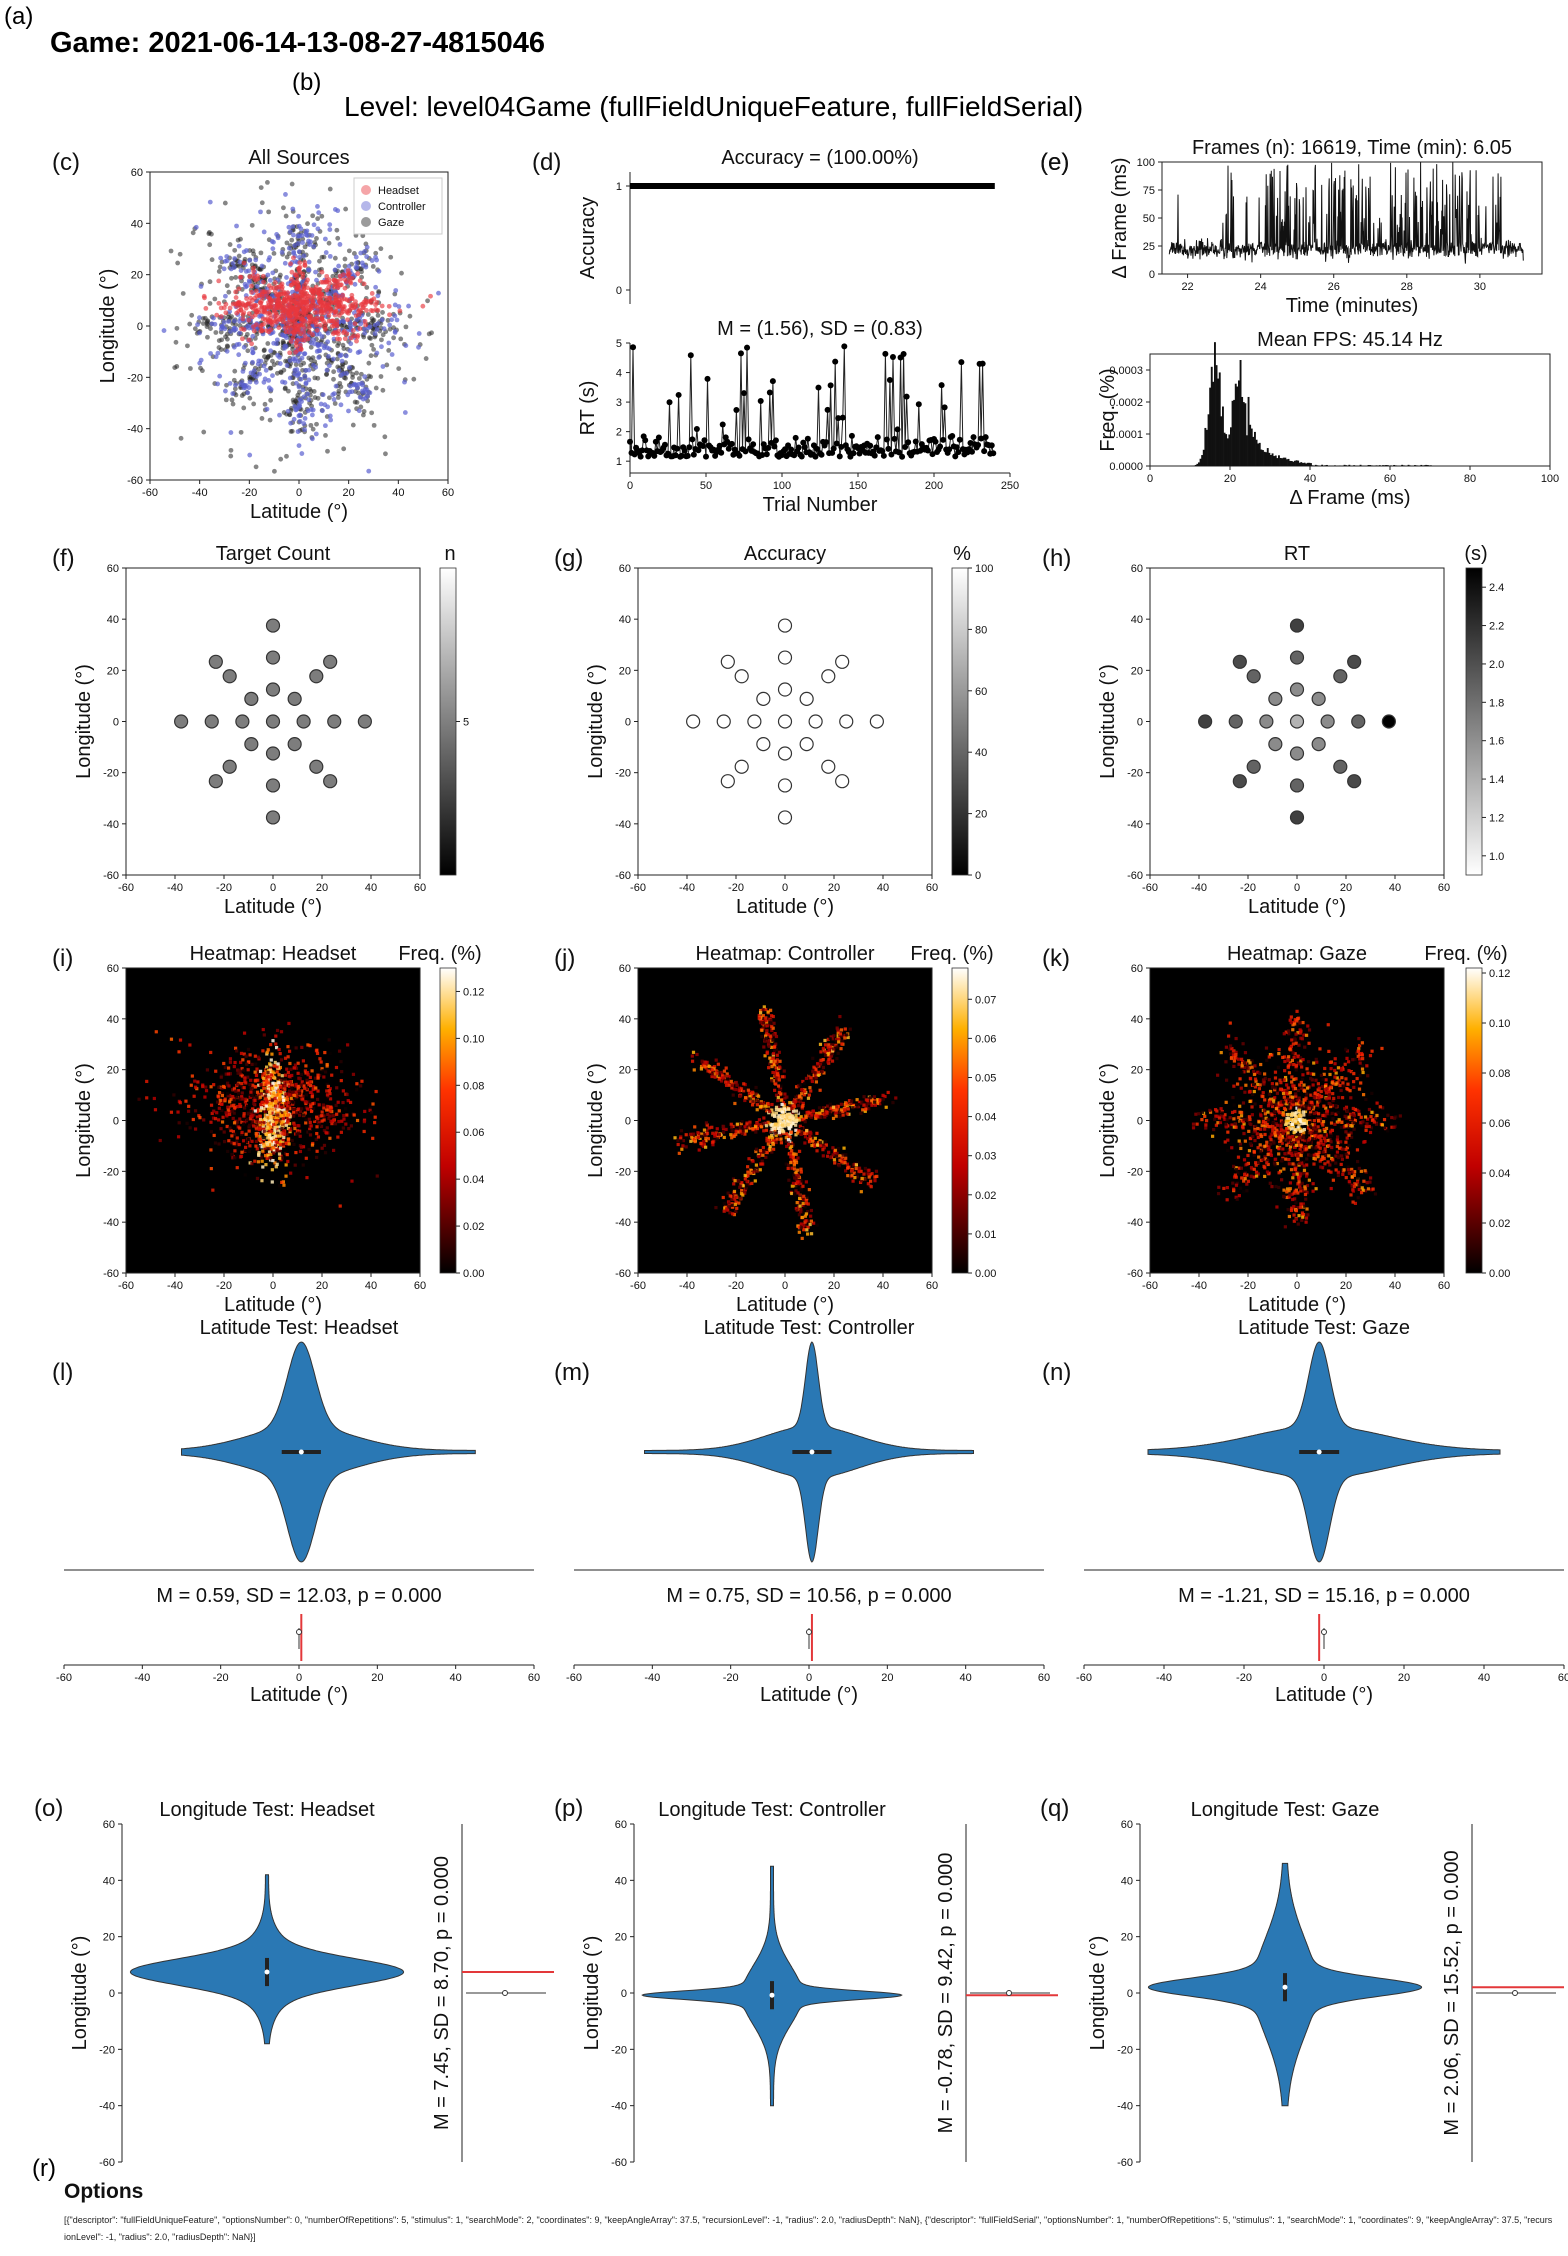 The height and width of the screenshot is (2256, 1568). Describe the element at coordinates (135, 481) in the screenshot. I see `y-tick-label: -60` at that location.